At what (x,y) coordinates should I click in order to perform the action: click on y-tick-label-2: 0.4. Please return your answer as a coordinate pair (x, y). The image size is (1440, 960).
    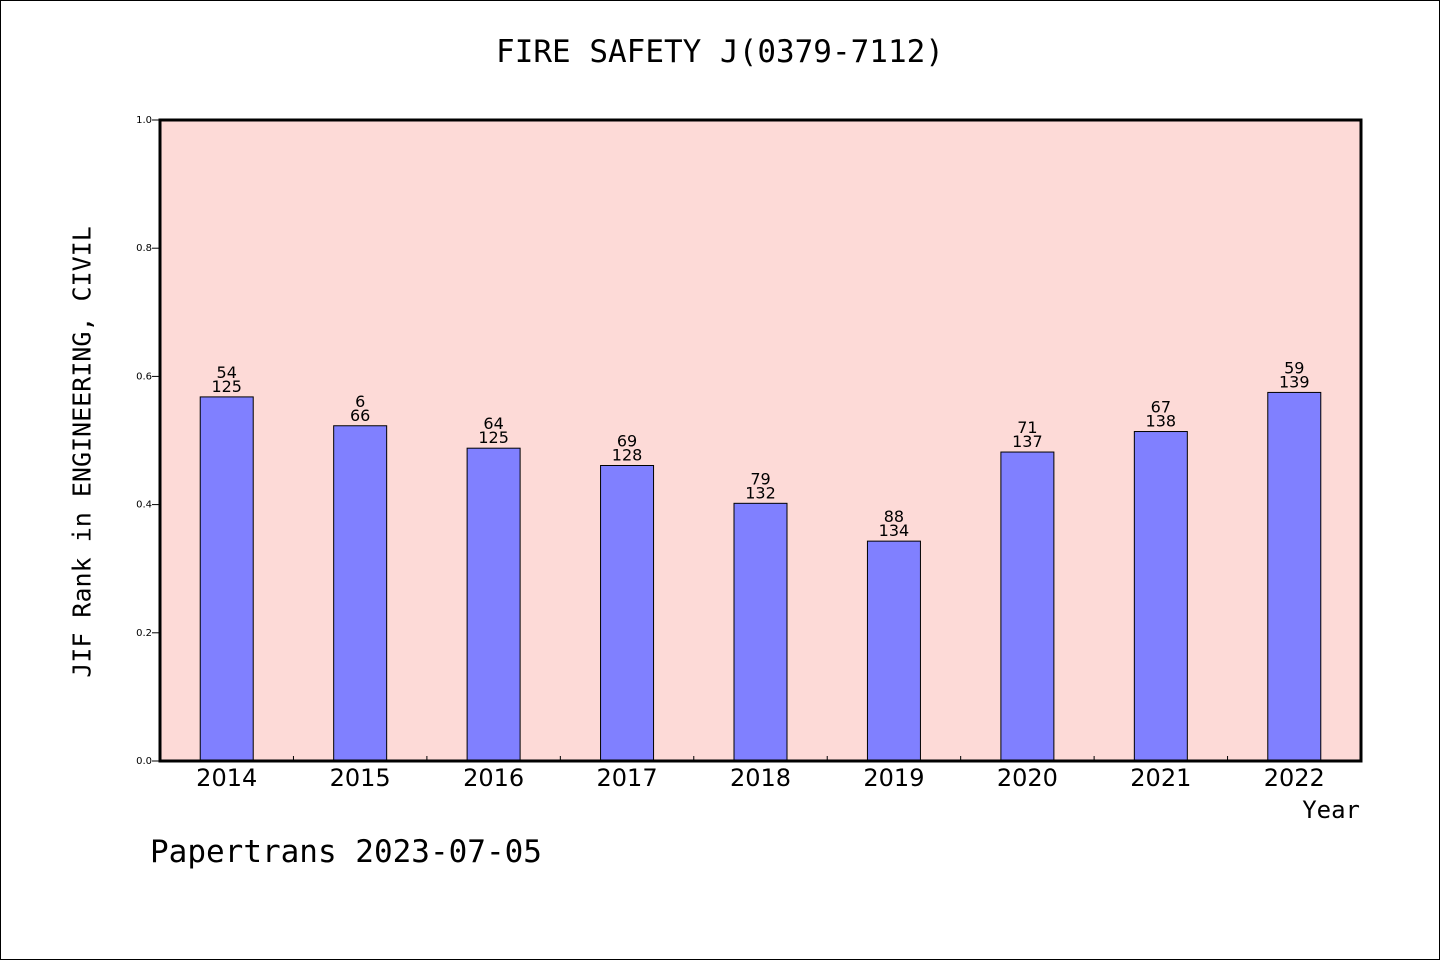
    Looking at the image, I should click on (144, 505).